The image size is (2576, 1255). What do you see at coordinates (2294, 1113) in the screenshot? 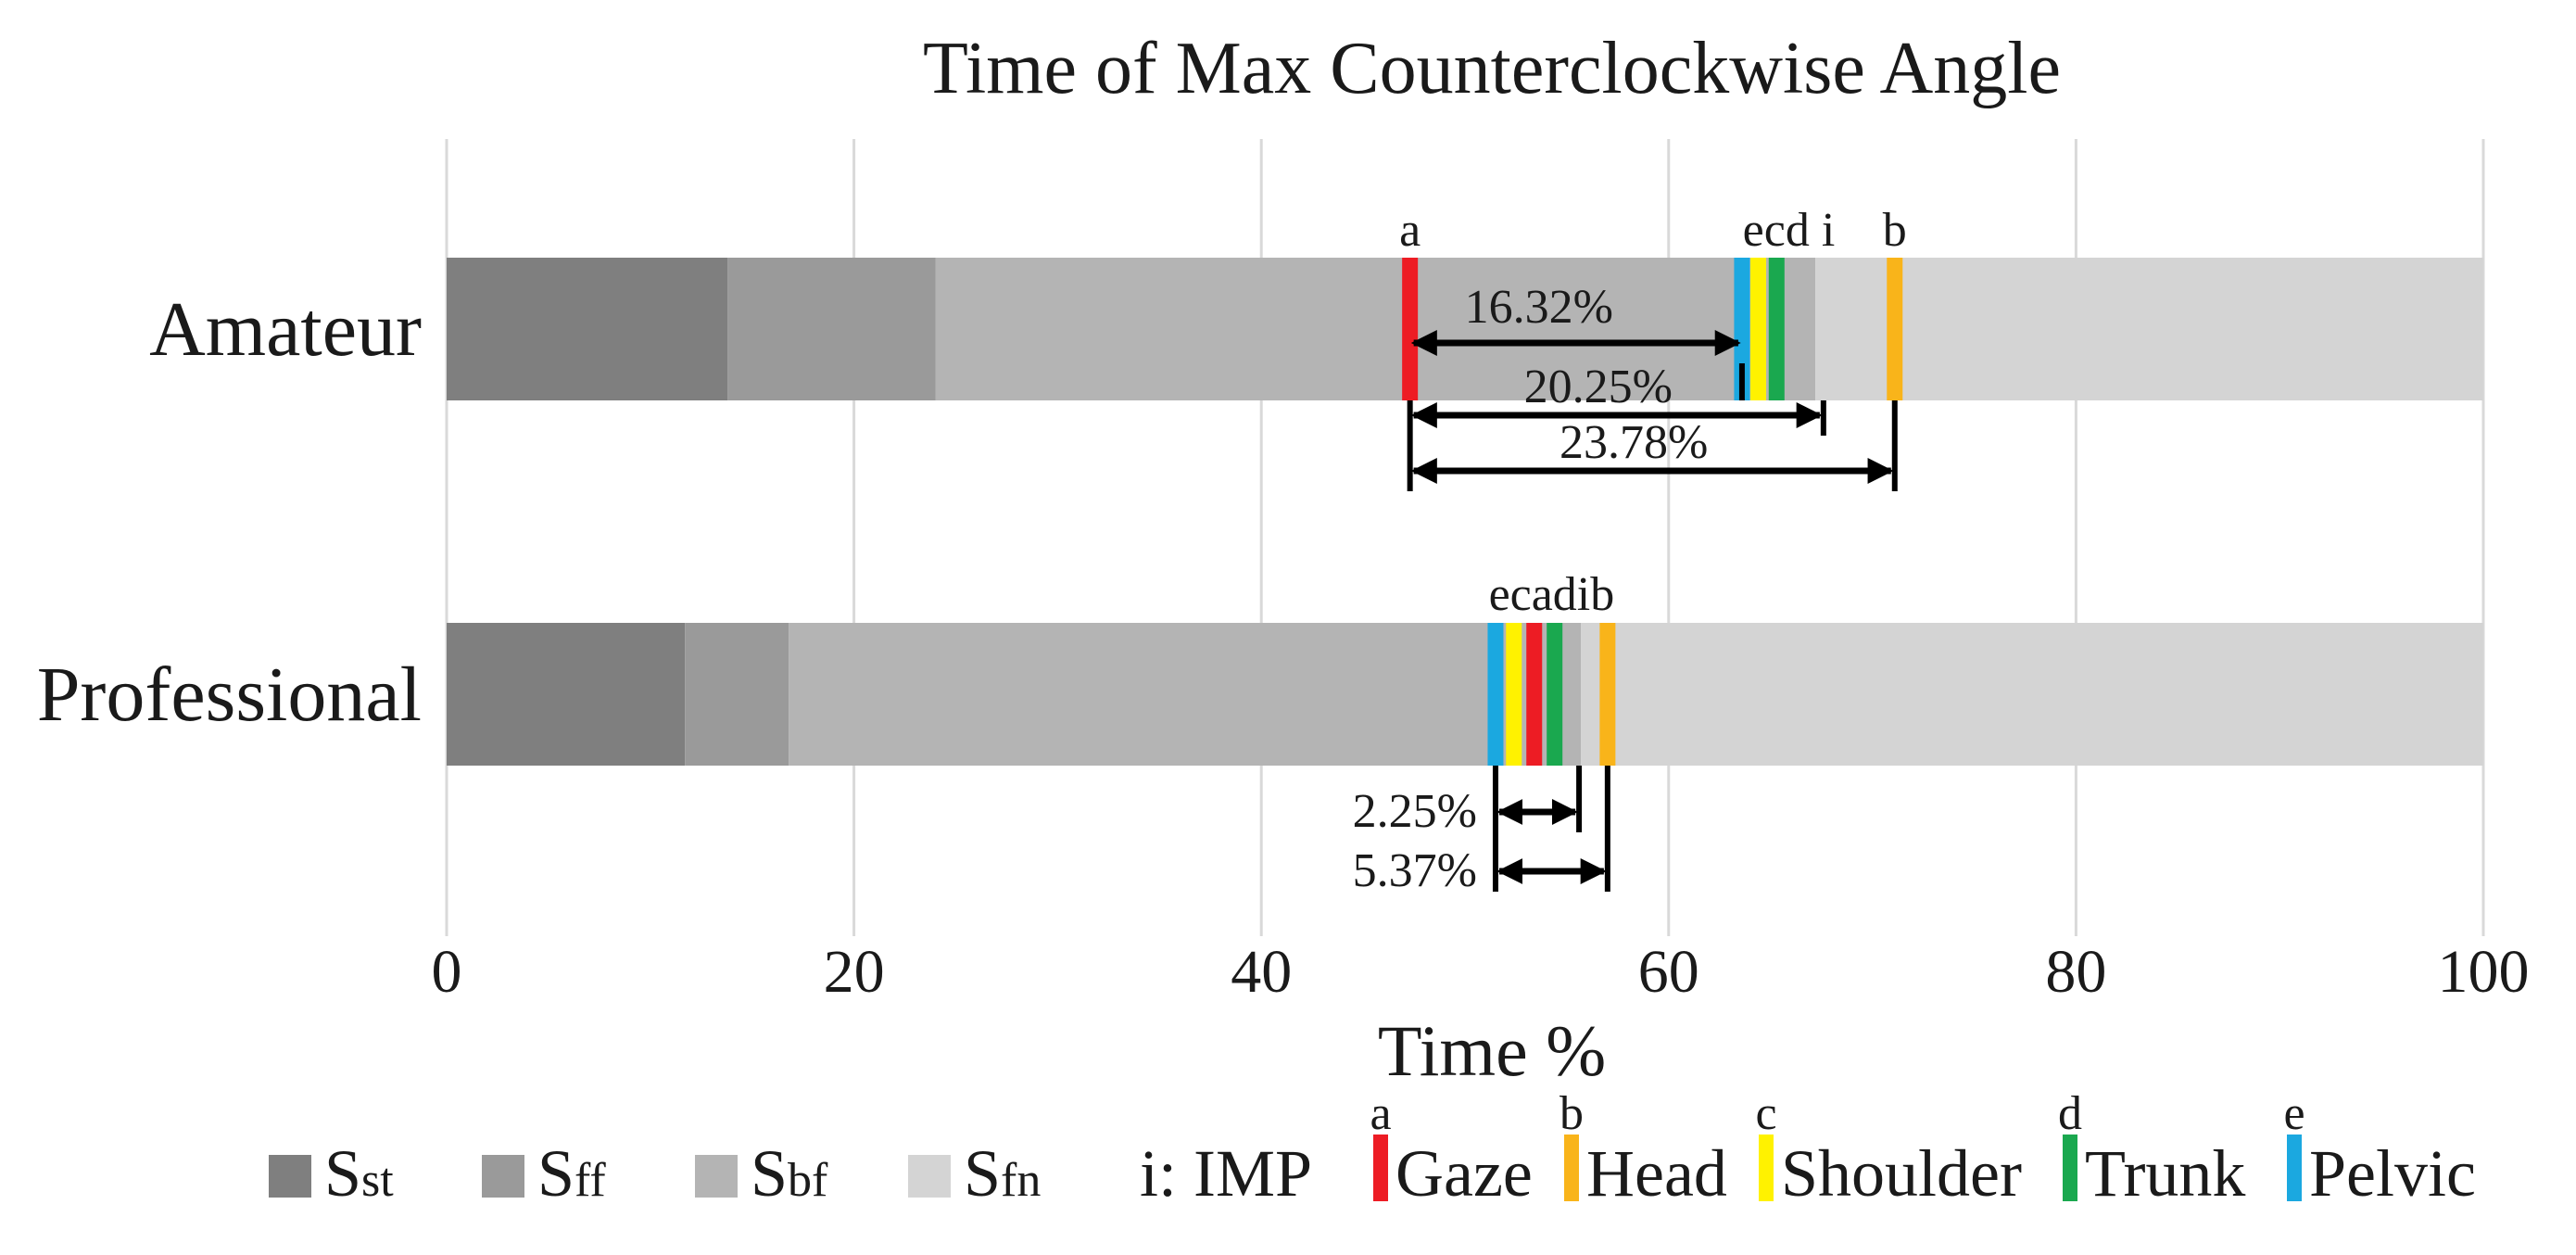
I see `legend-letter-e: e` at bounding box center [2294, 1113].